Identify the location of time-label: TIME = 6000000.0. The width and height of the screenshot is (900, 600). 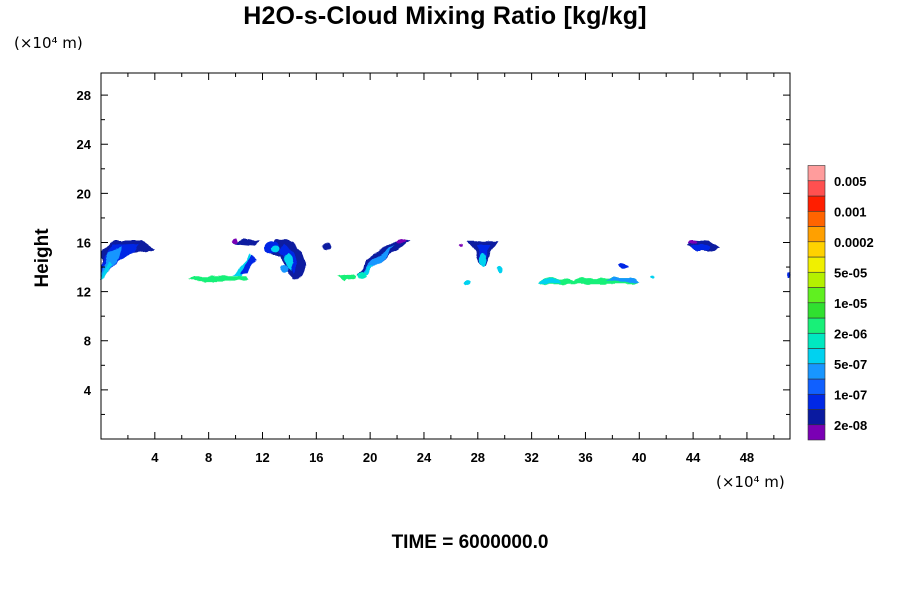
(470, 542).